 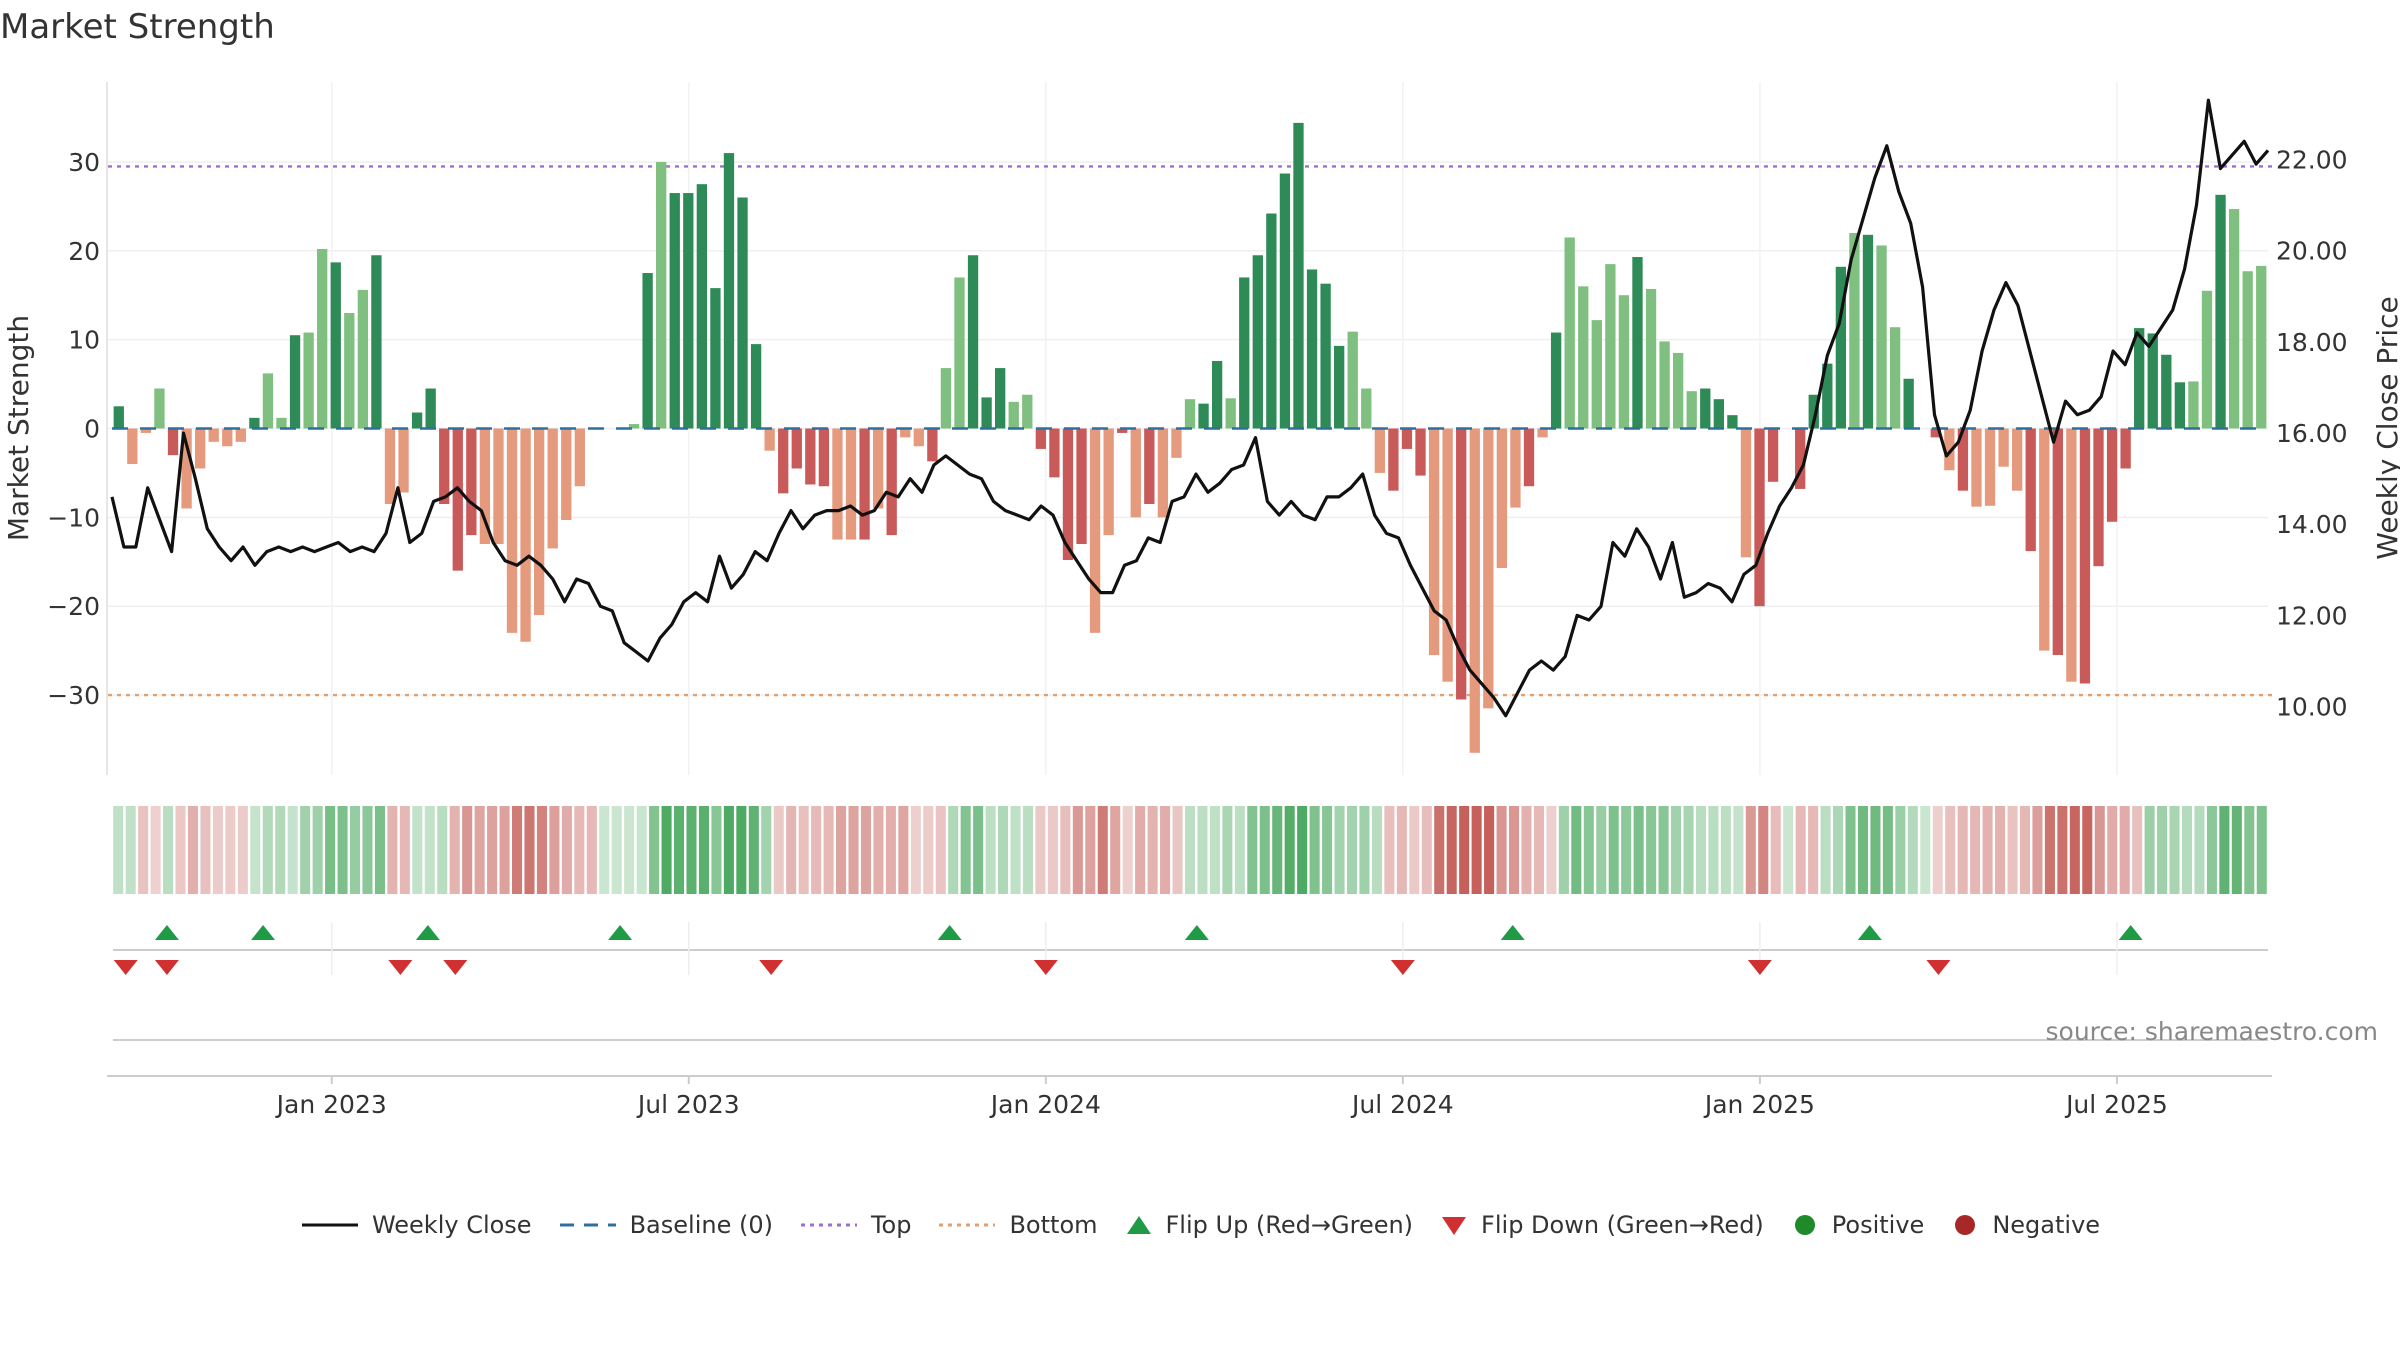 What do you see at coordinates (855, 1225) in the screenshot?
I see `legend-item-top: Top` at bounding box center [855, 1225].